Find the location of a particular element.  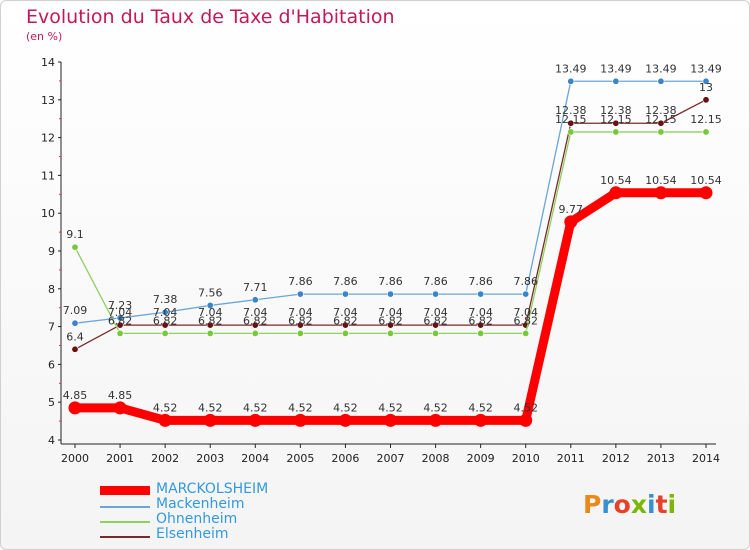

y-tick-label: 6 is located at coordinates (51, 364).